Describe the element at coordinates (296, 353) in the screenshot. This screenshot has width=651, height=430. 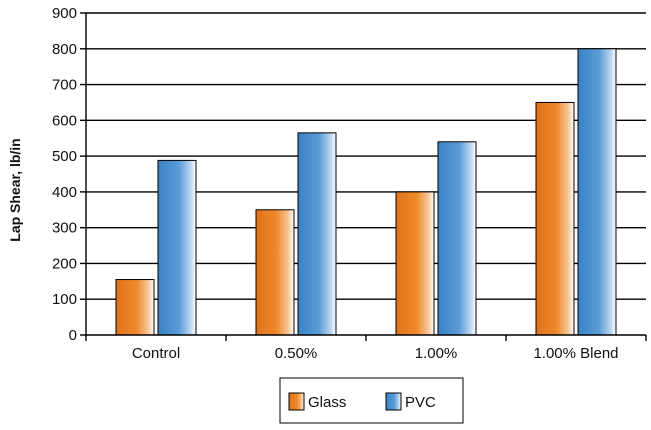
I see `x-tick-label: 0.50%` at that location.